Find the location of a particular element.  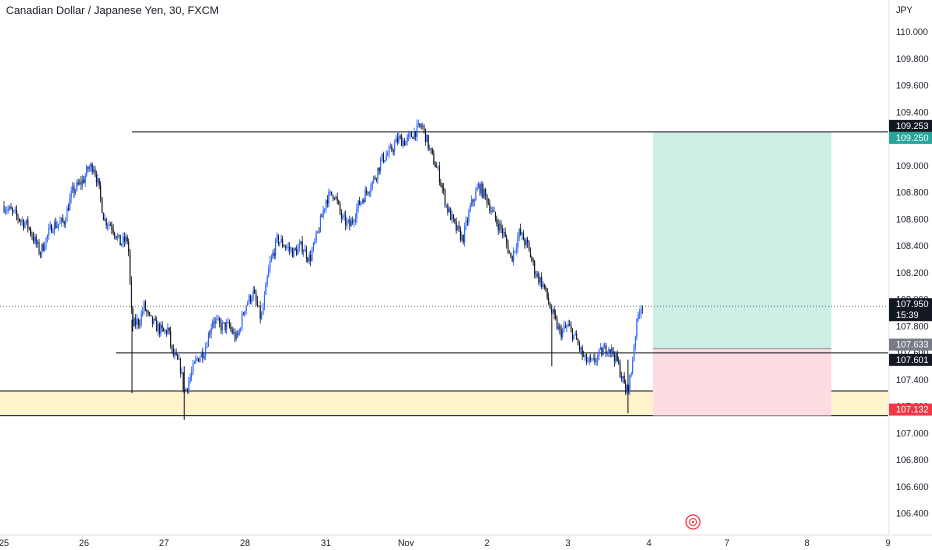

price-label: 107.132 is located at coordinates (912, 410).